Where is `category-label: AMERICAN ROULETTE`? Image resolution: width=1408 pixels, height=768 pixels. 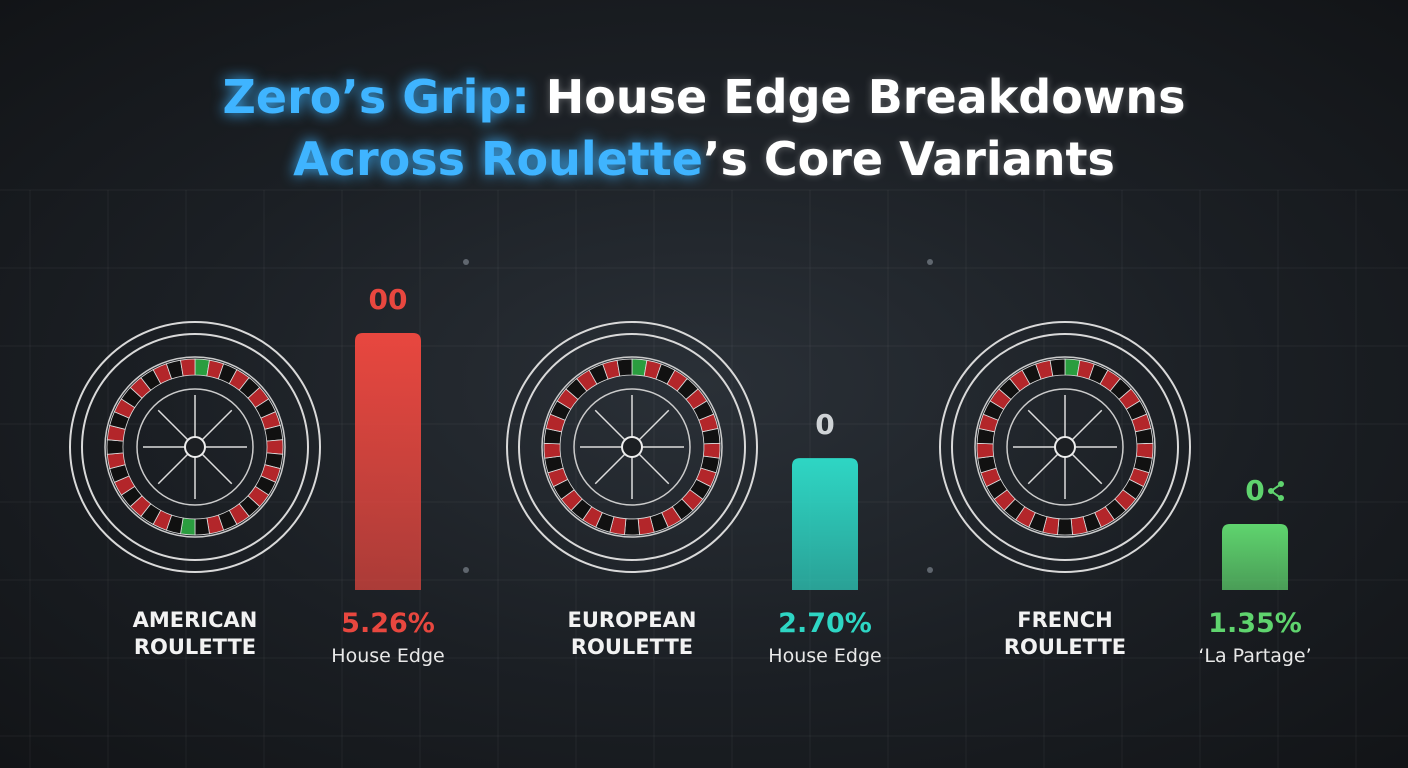
category-label: AMERICAN ROULETTE is located at coordinates (195, 633).